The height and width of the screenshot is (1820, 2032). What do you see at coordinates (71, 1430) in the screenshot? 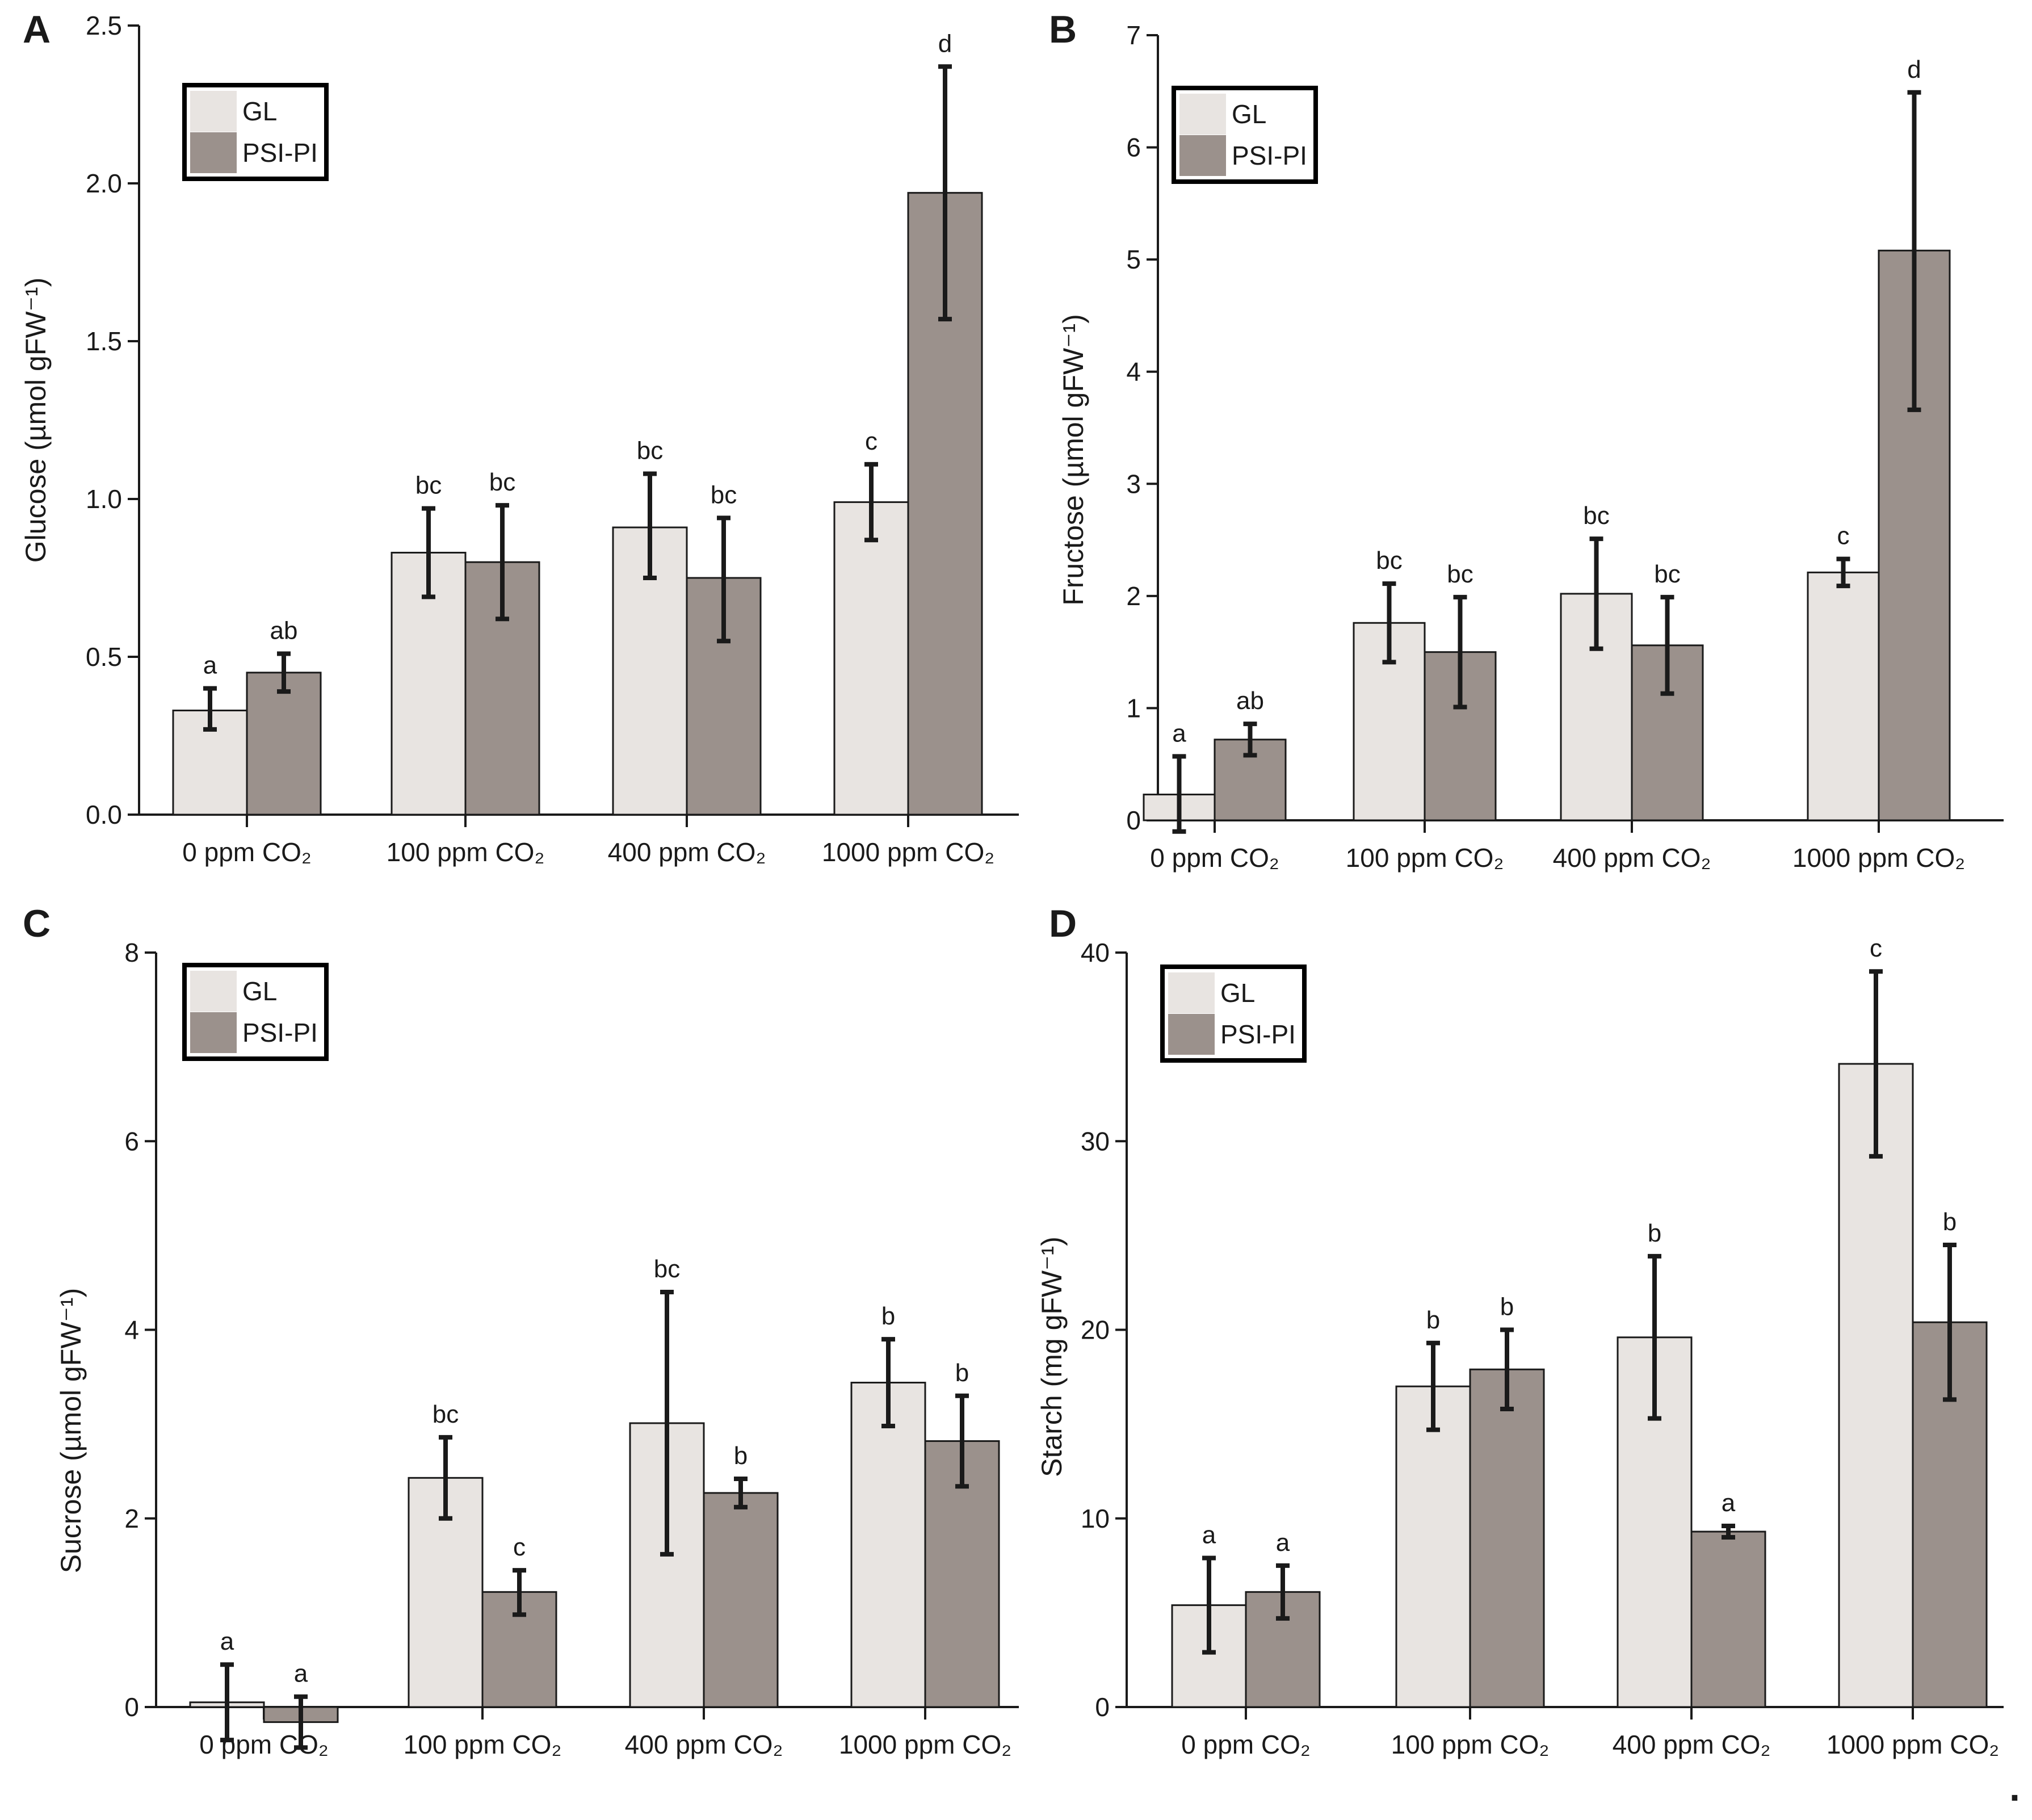
I see `y-axis-title: Sucrose (µmol gFW⁻¹)` at bounding box center [71, 1430].